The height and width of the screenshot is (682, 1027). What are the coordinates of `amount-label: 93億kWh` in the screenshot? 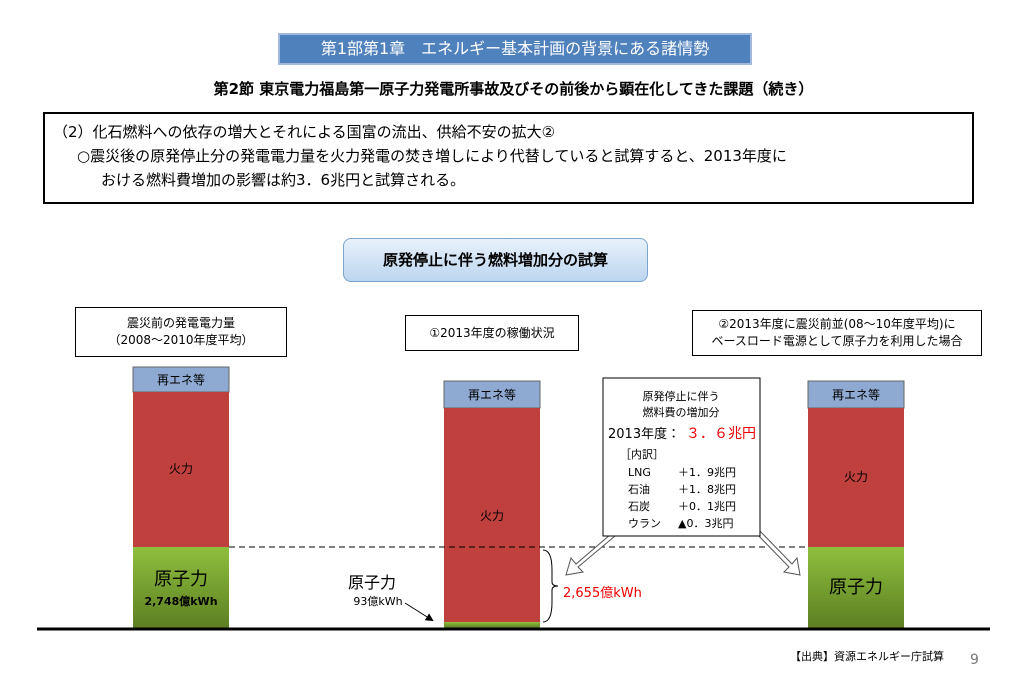 It's located at (377, 601).